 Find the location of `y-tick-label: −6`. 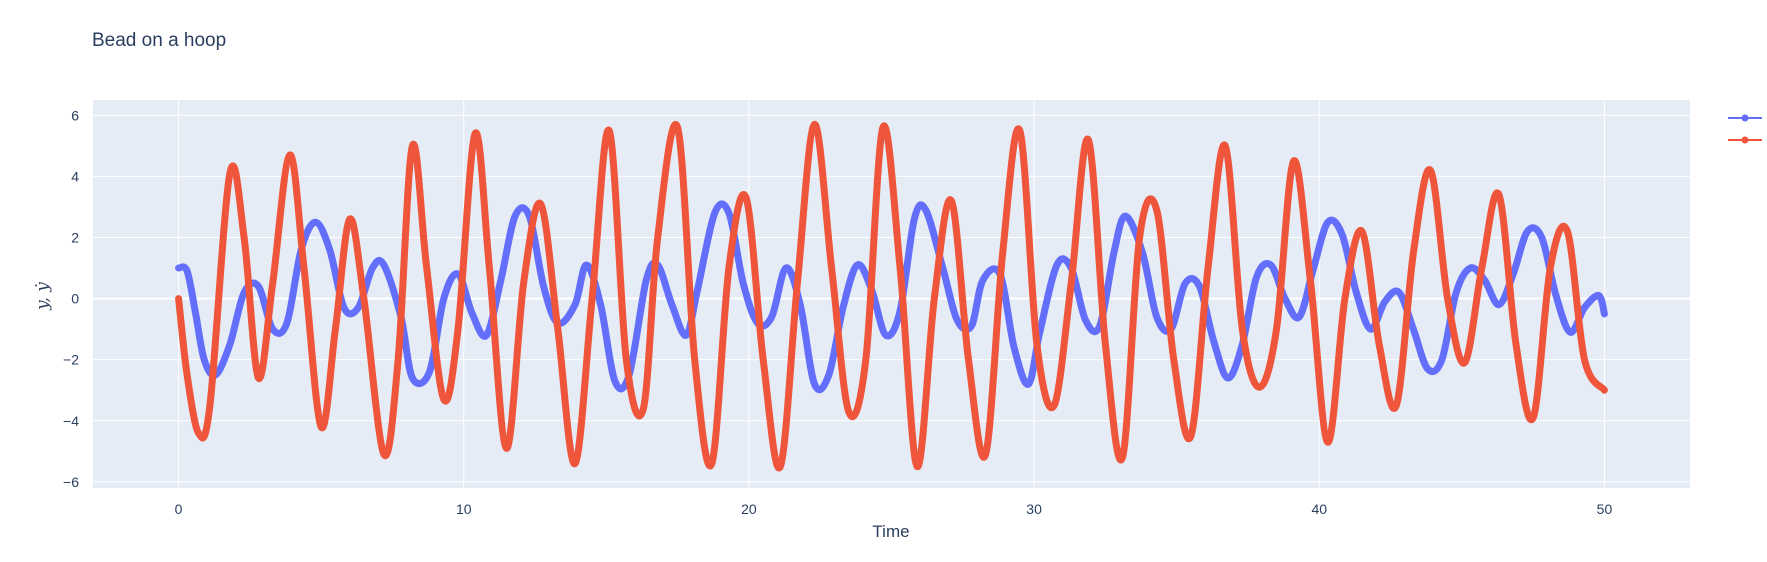

y-tick-label: −6 is located at coordinates (71, 482).